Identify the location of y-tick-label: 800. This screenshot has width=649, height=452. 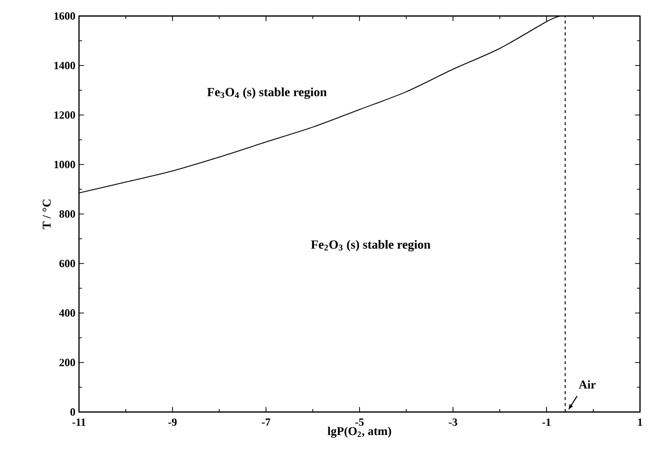
(67, 214).